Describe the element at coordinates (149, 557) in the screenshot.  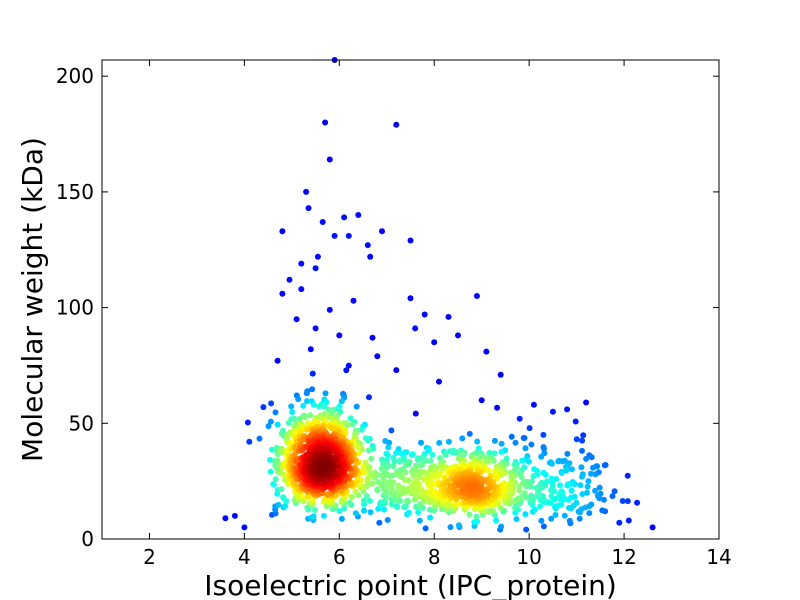
I see `x-tick-label: 2` at that location.